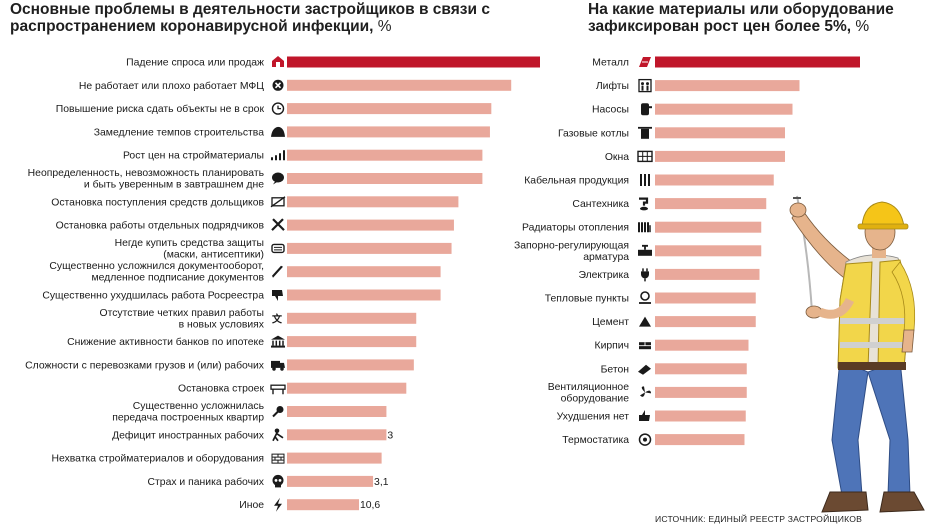 Image resolution: width=930 pixels, height=525 pixels. I want to click on thermostat-icon, so click(645, 439).